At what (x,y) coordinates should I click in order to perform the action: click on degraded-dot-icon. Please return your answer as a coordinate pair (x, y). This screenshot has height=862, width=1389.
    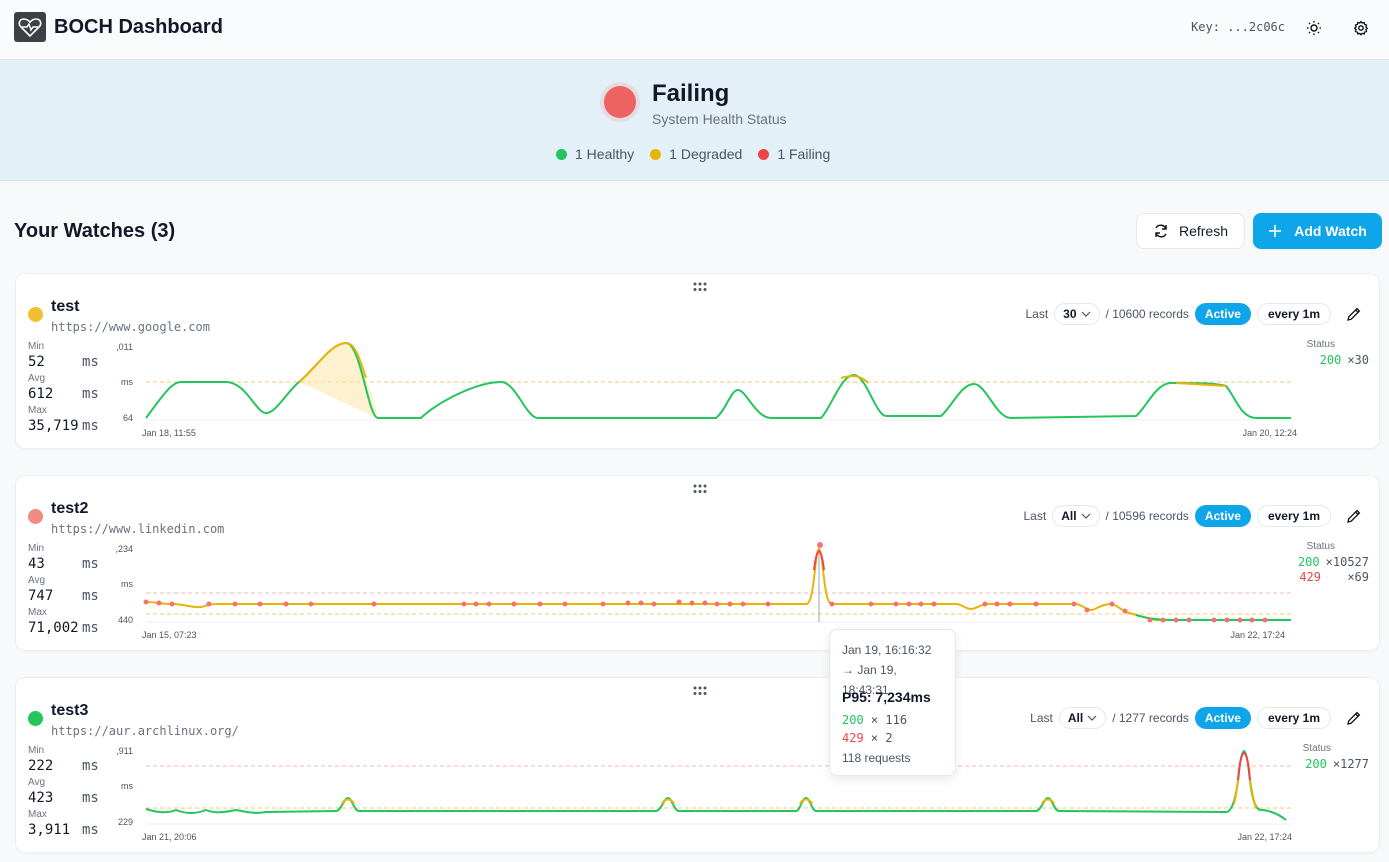
    Looking at the image, I should click on (656, 154).